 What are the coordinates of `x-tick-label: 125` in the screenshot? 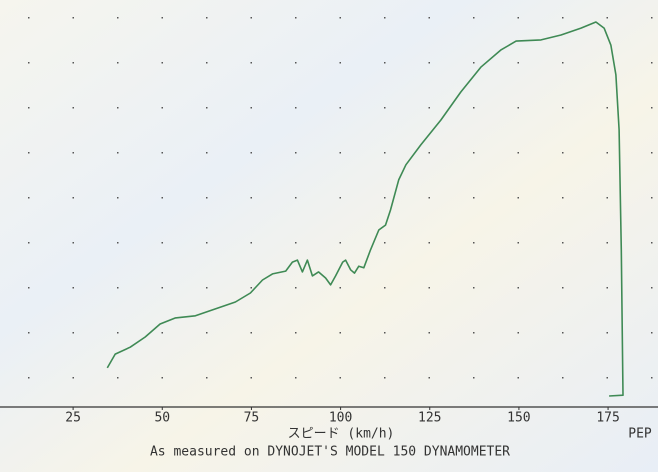 It's located at (429, 418).